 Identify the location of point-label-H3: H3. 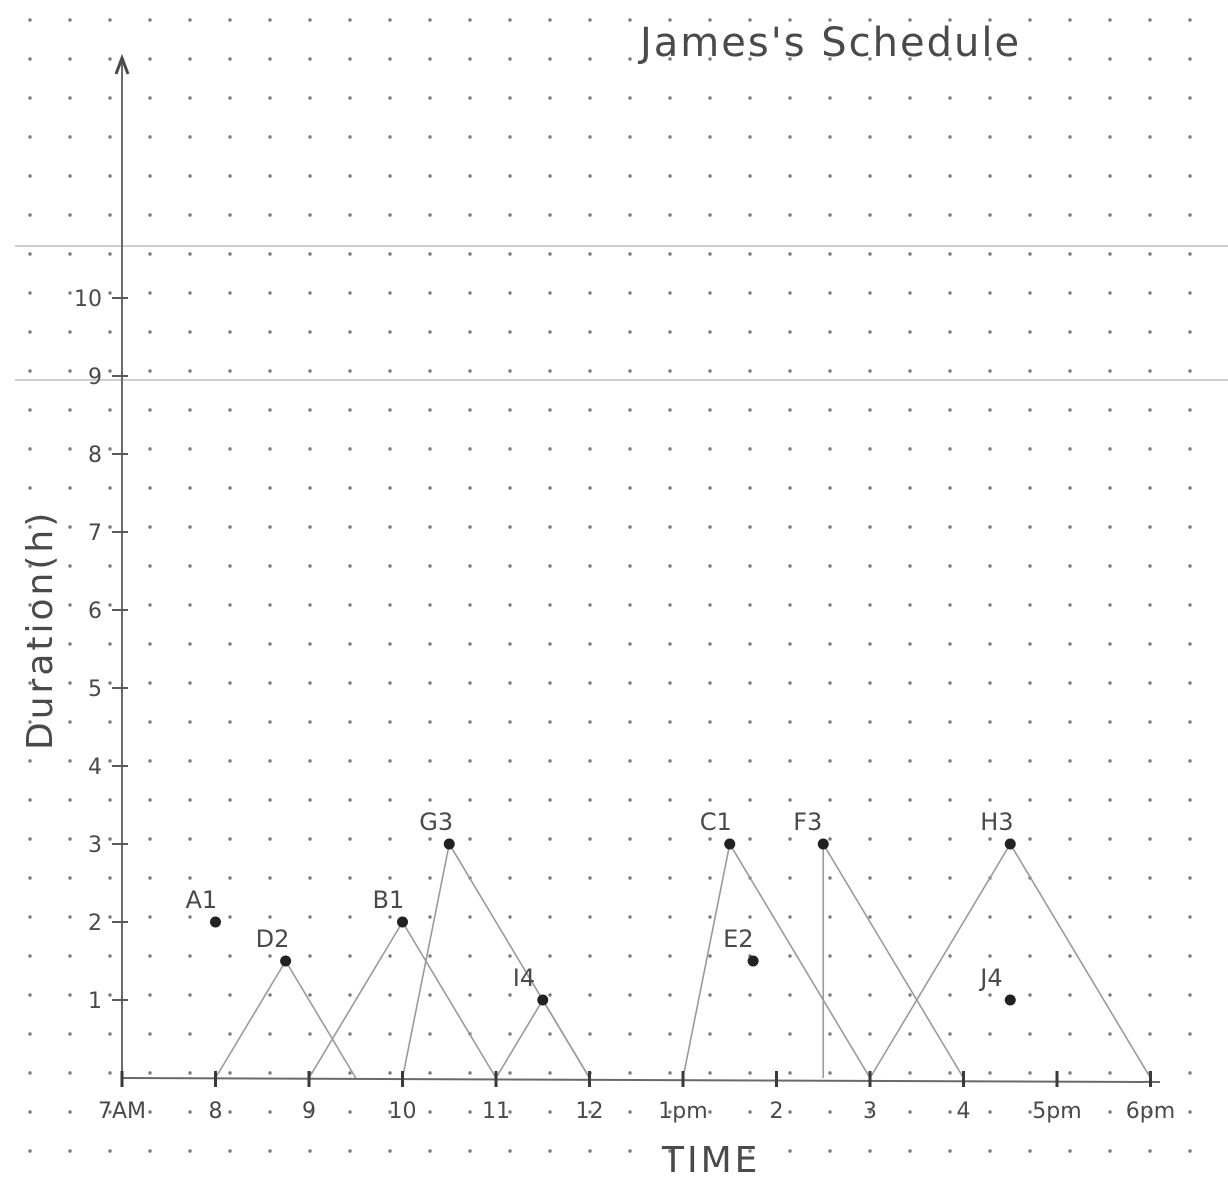
(996, 822).